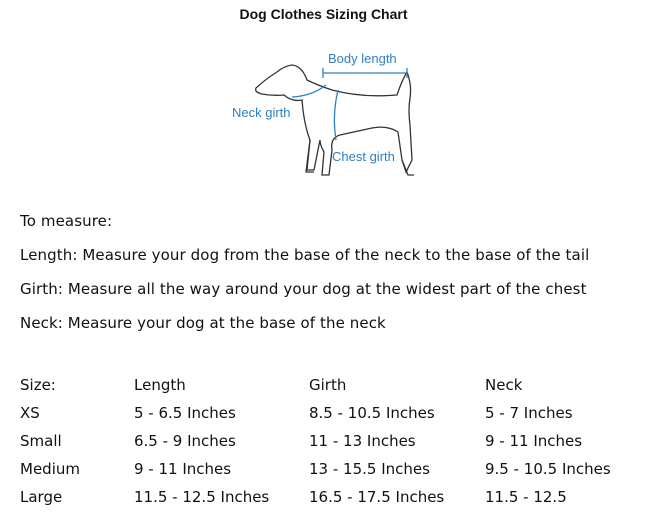 The image size is (647, 518). Describe the element at coordinates (362, 441) in the screenshot. I see `table-cell: 11 - 13 Inches` at that location.